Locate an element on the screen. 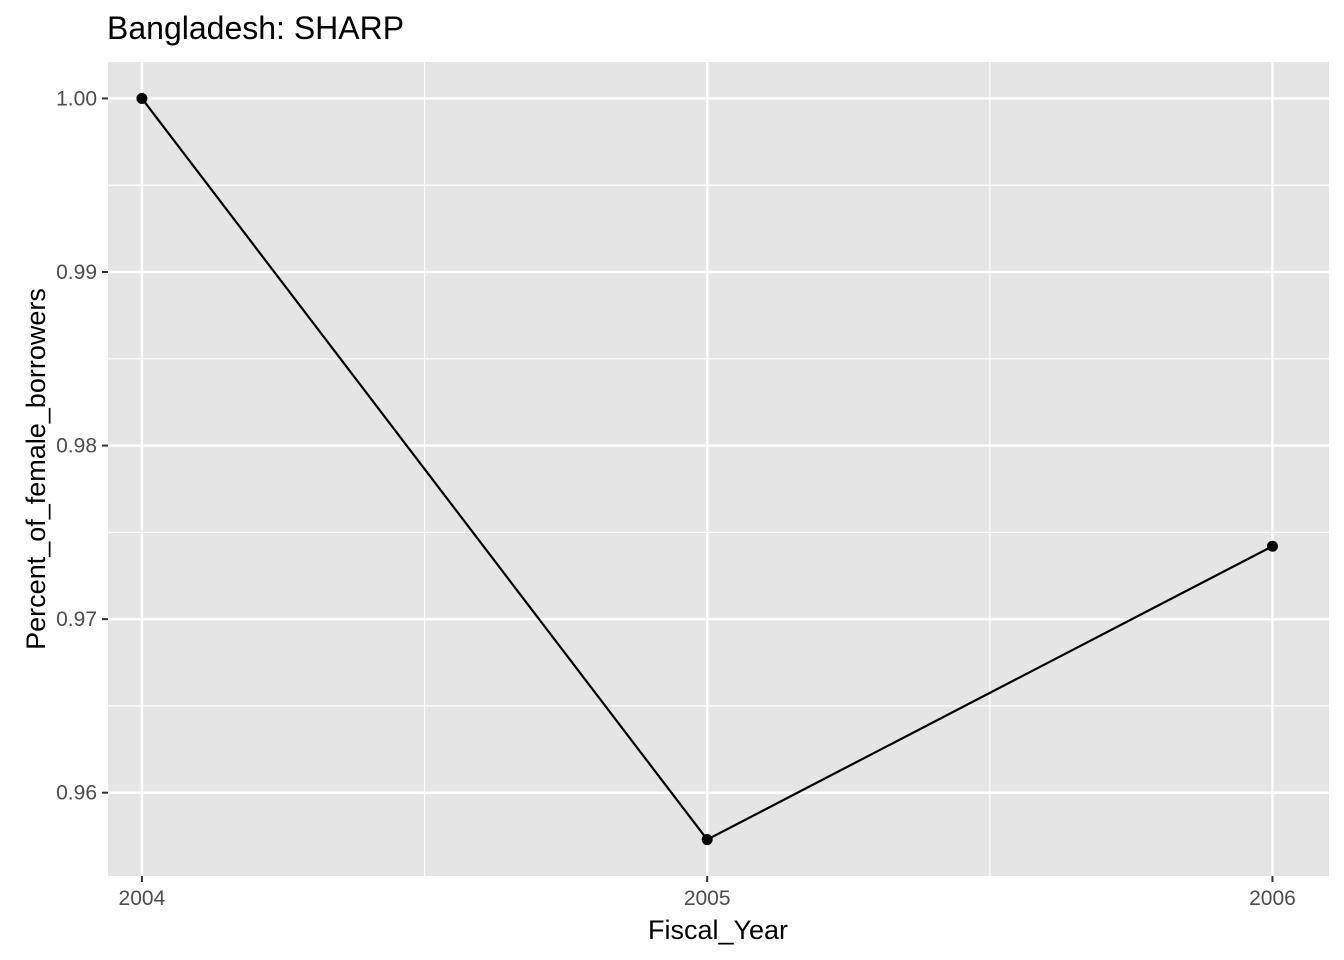  y-tick-label: 0.98 is located at coordinates (76, 446).